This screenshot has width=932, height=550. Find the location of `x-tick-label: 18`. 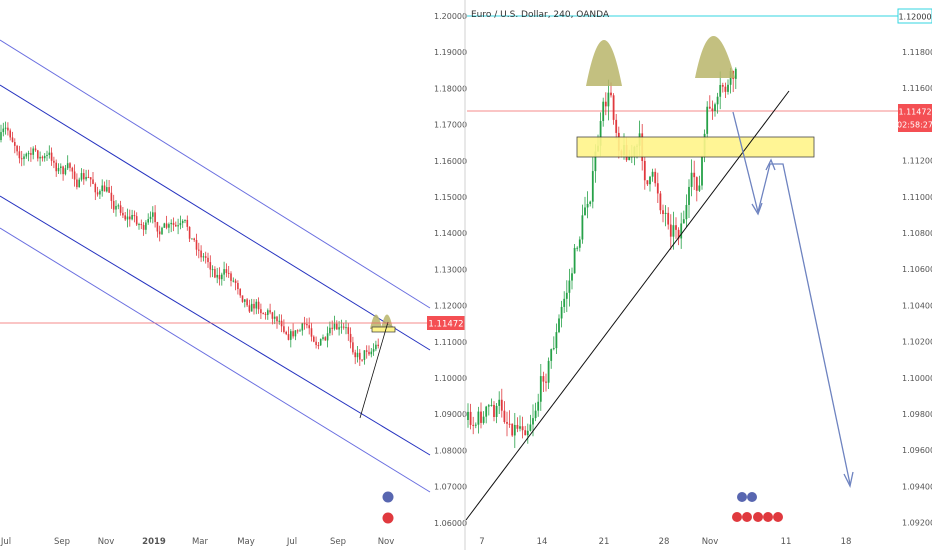

x-tick-label: 18 is located at coordinates (846, 542).